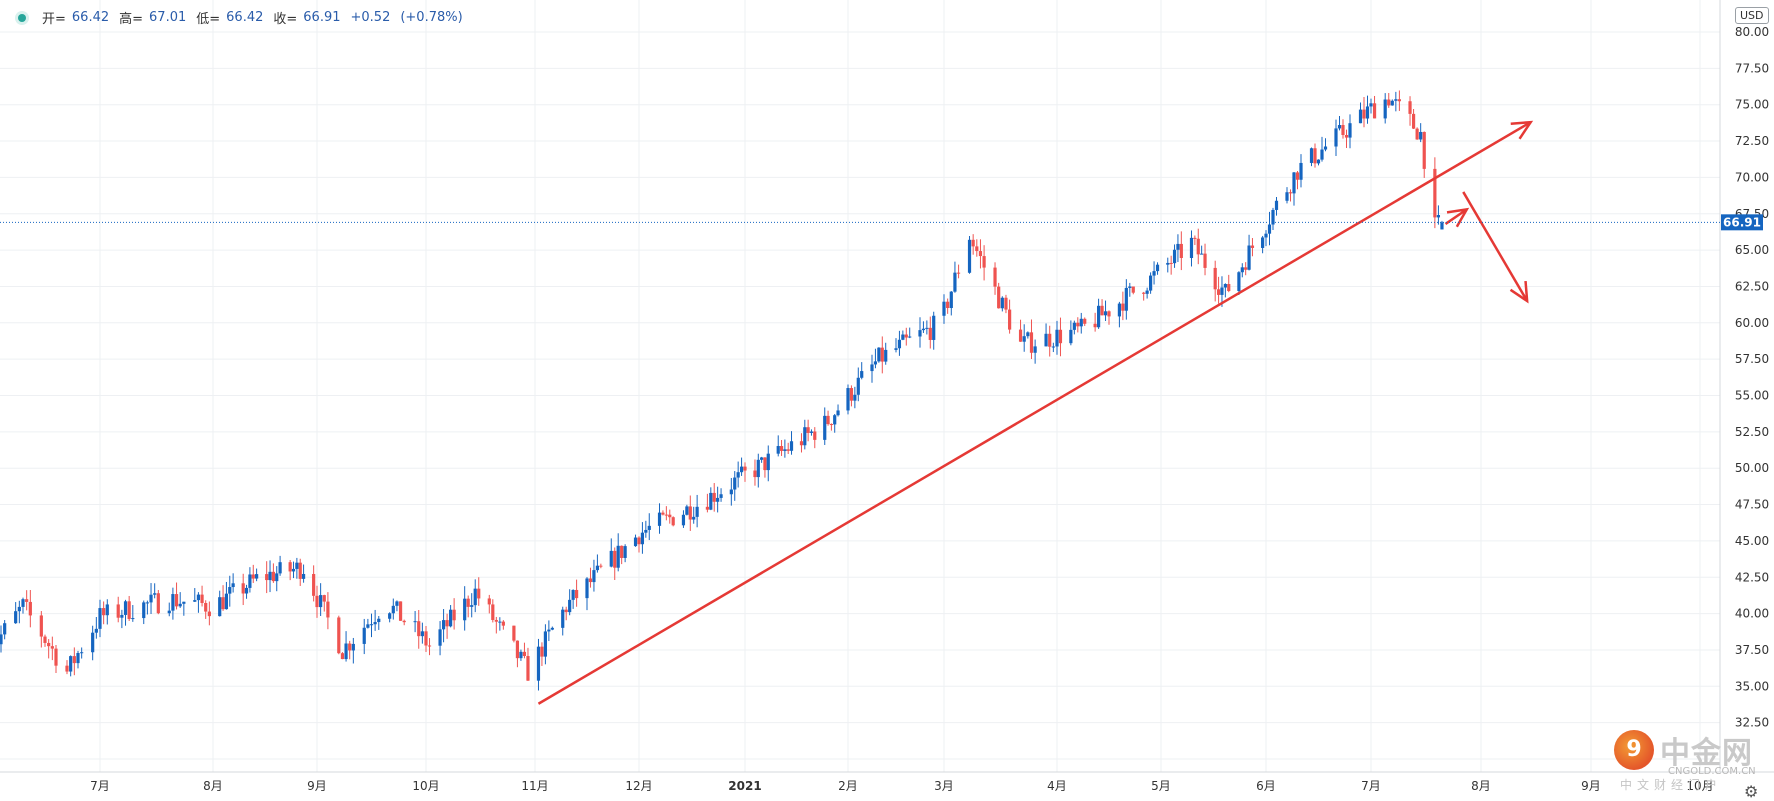 Image resolution: width=1774 pixels, height=801 pixels. What do you see at coordinates (1752, 105) in the screenshot?
I see `price-tick-label: 75.00` at bounding box center [1752, 105].